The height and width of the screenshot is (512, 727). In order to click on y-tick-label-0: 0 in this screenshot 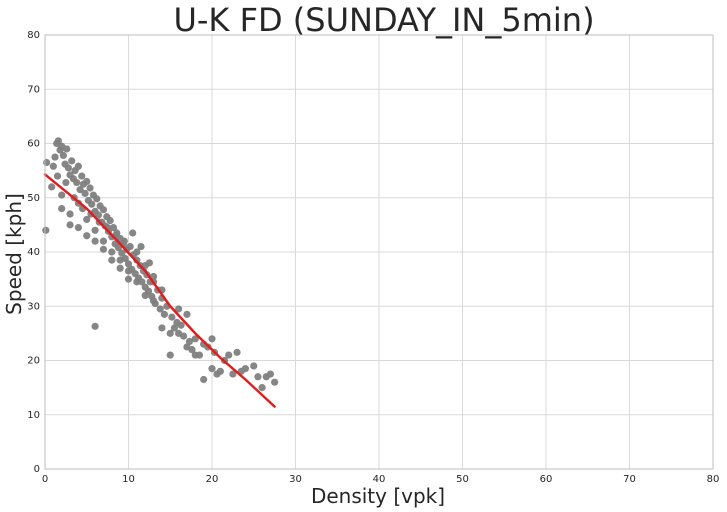, I will do `click(37, 469)`.